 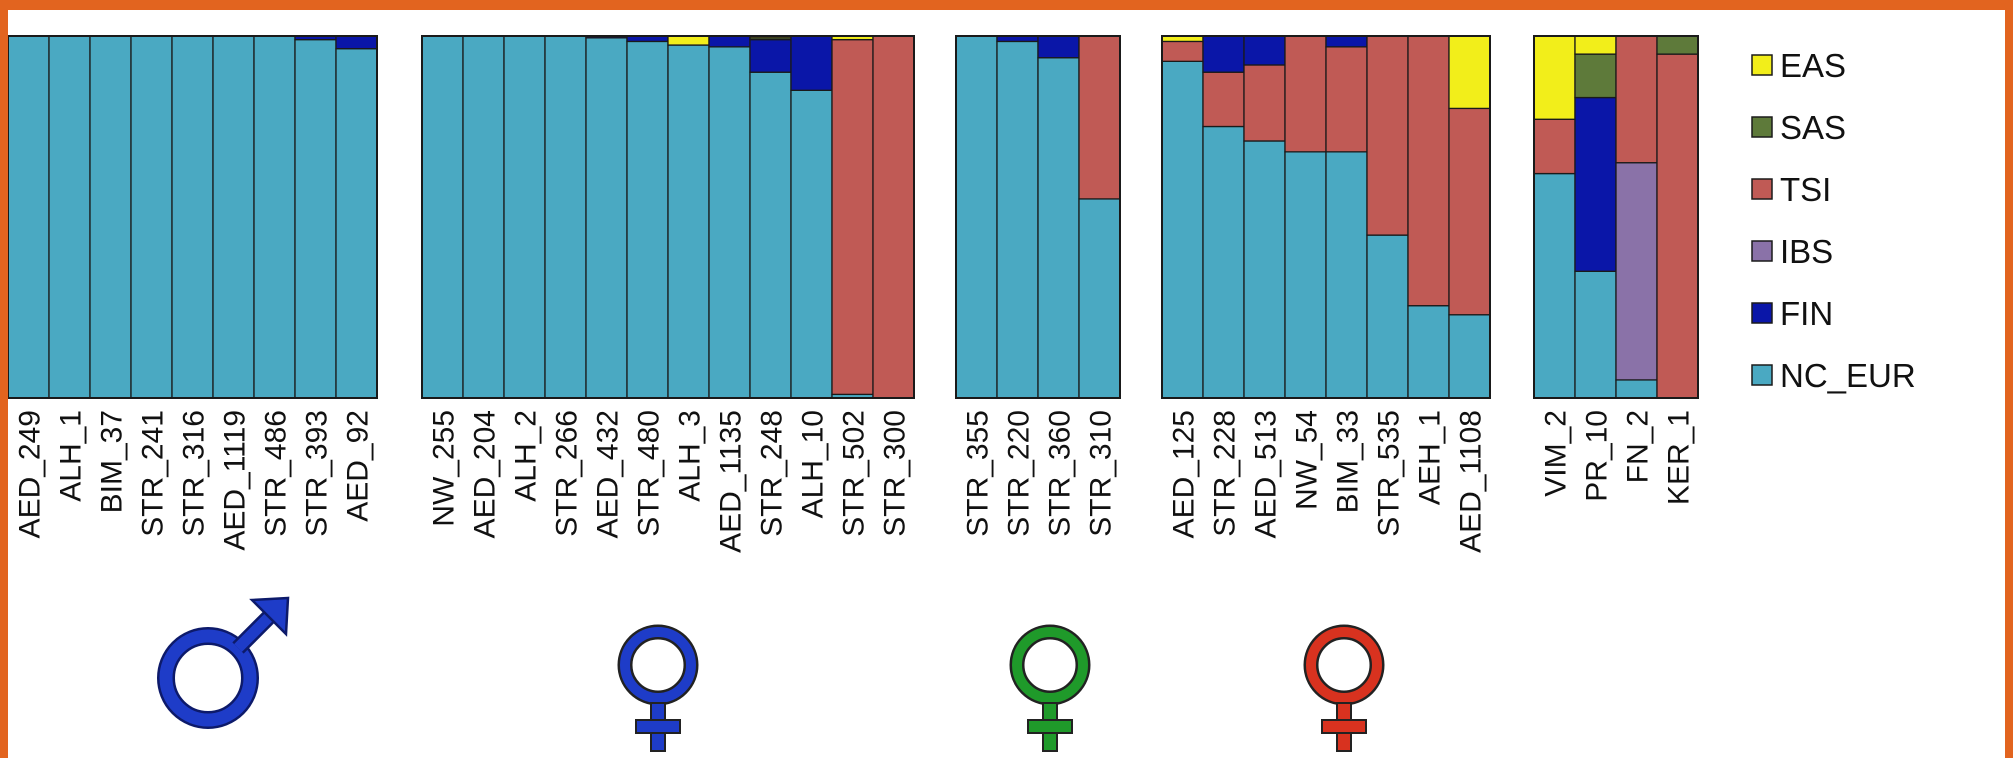 What do you see at coordinates (235, 480) in the screenshot?
I see `tick-label: AED_1119` at bounding box center [235, 480].